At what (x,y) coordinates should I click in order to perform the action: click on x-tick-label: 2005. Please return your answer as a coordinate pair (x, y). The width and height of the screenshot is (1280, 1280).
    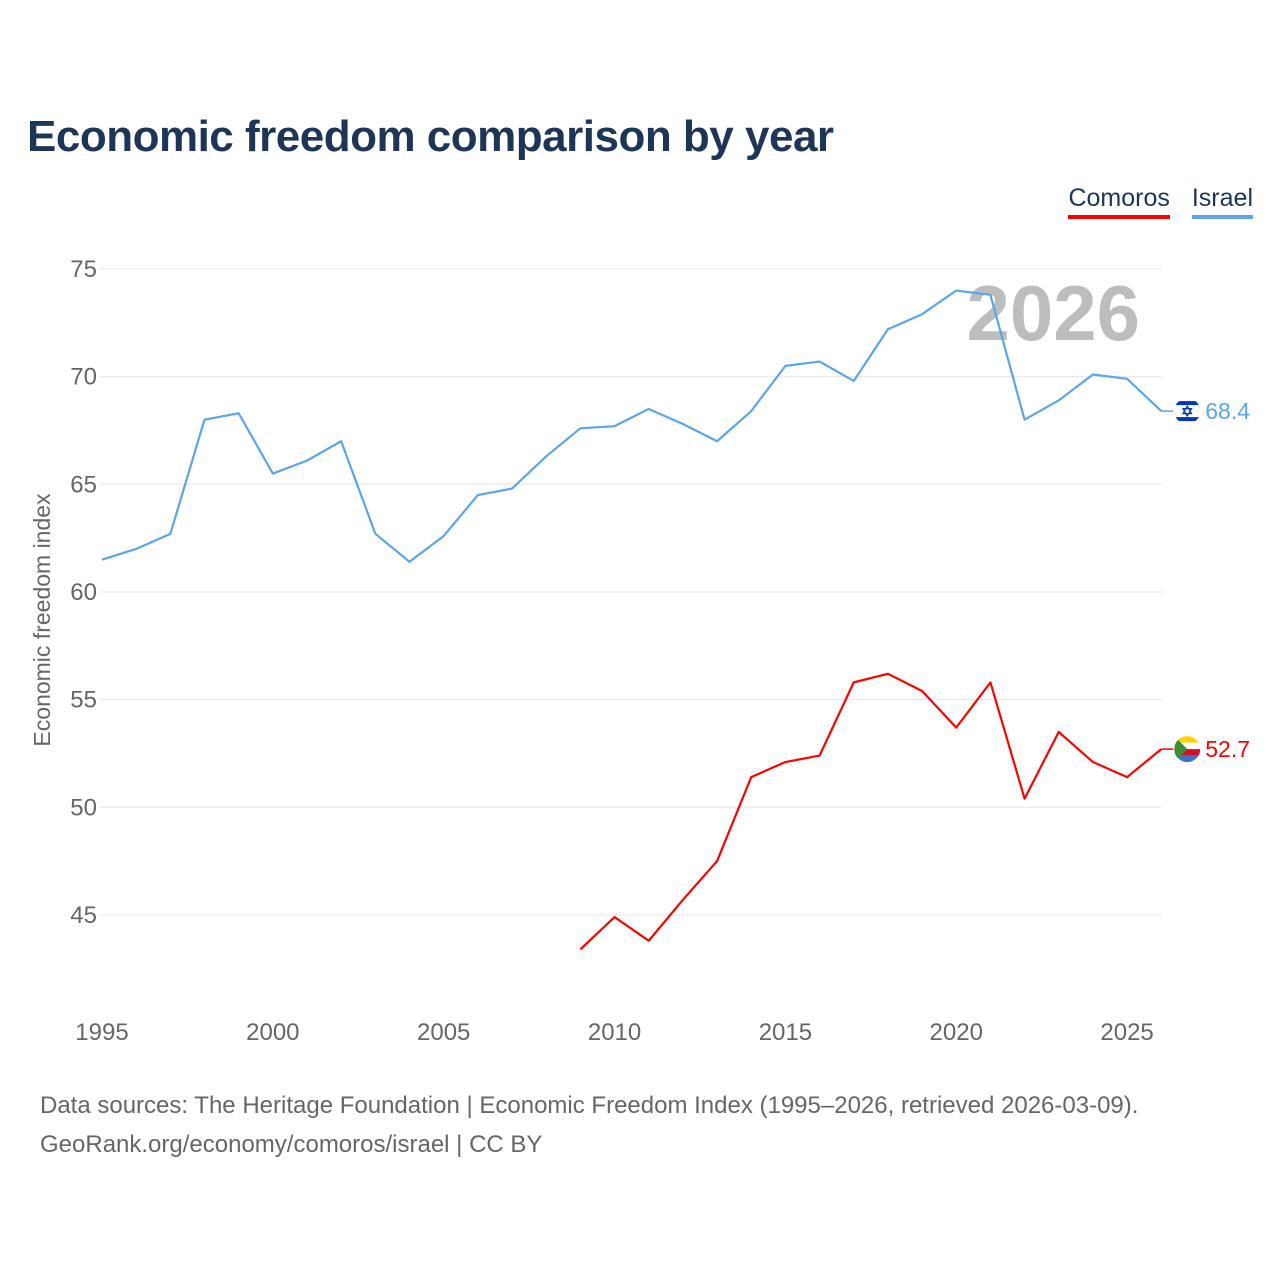
    Looking at the image, I should click on (443, 1032).